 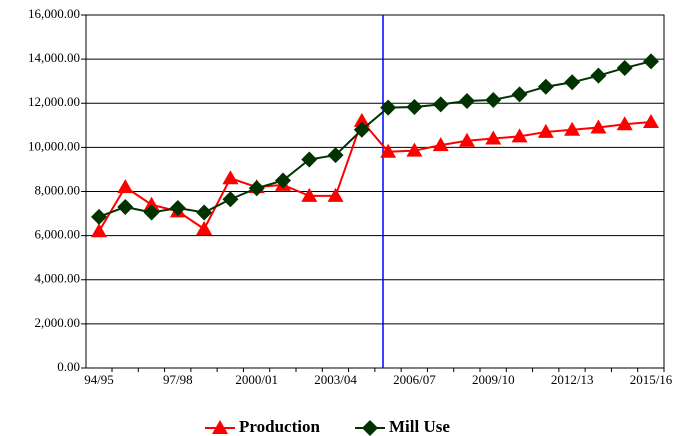 What do you see at coordinates (54, 101) in the screenshot?
I see `y-tick-label: 12,000.00` at bounding box center [54, 101].